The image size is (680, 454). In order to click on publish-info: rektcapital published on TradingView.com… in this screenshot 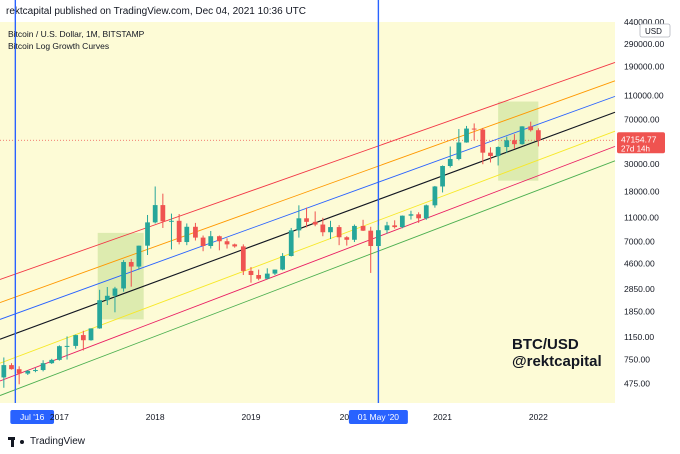, I will do `click(156, 11)`.